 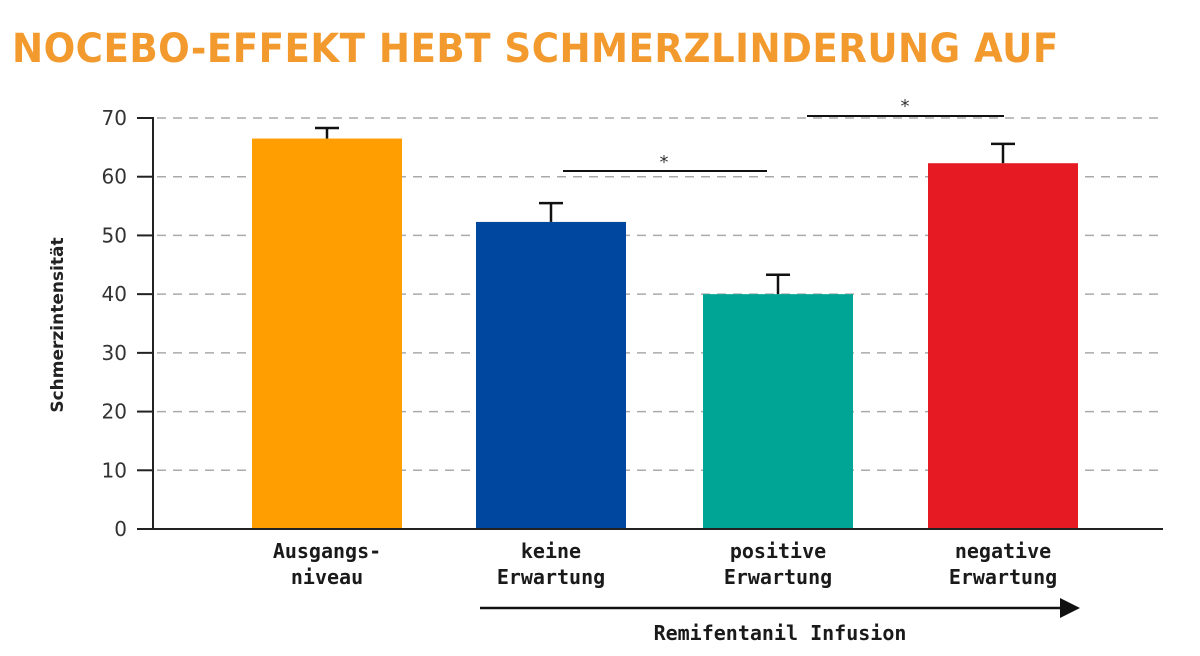 I want to click on y-tick-label: 10, so click(x=114, y=470).